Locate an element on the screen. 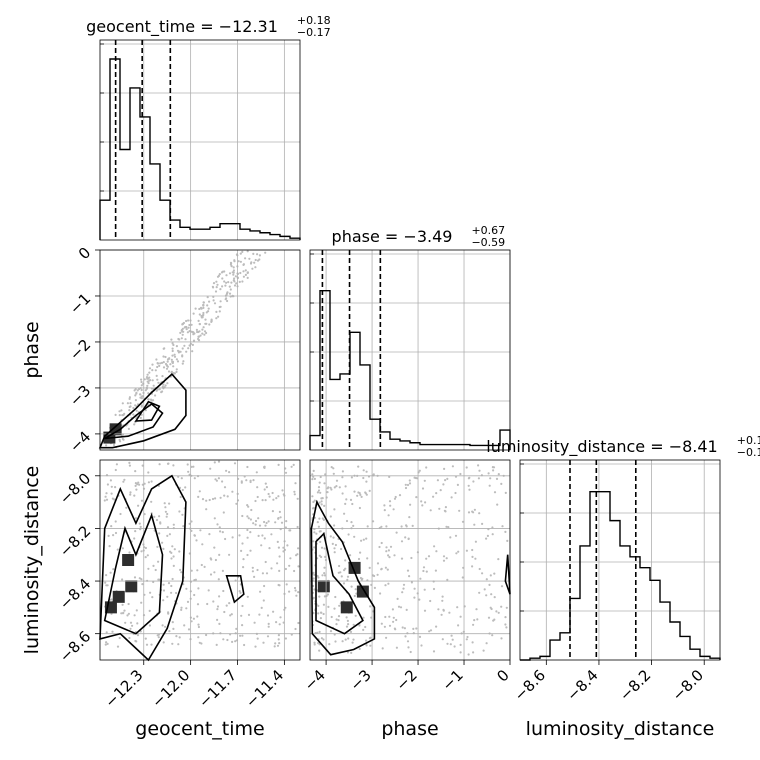  phase-y-tick-label: −1 is located at coordinates (80, 304).